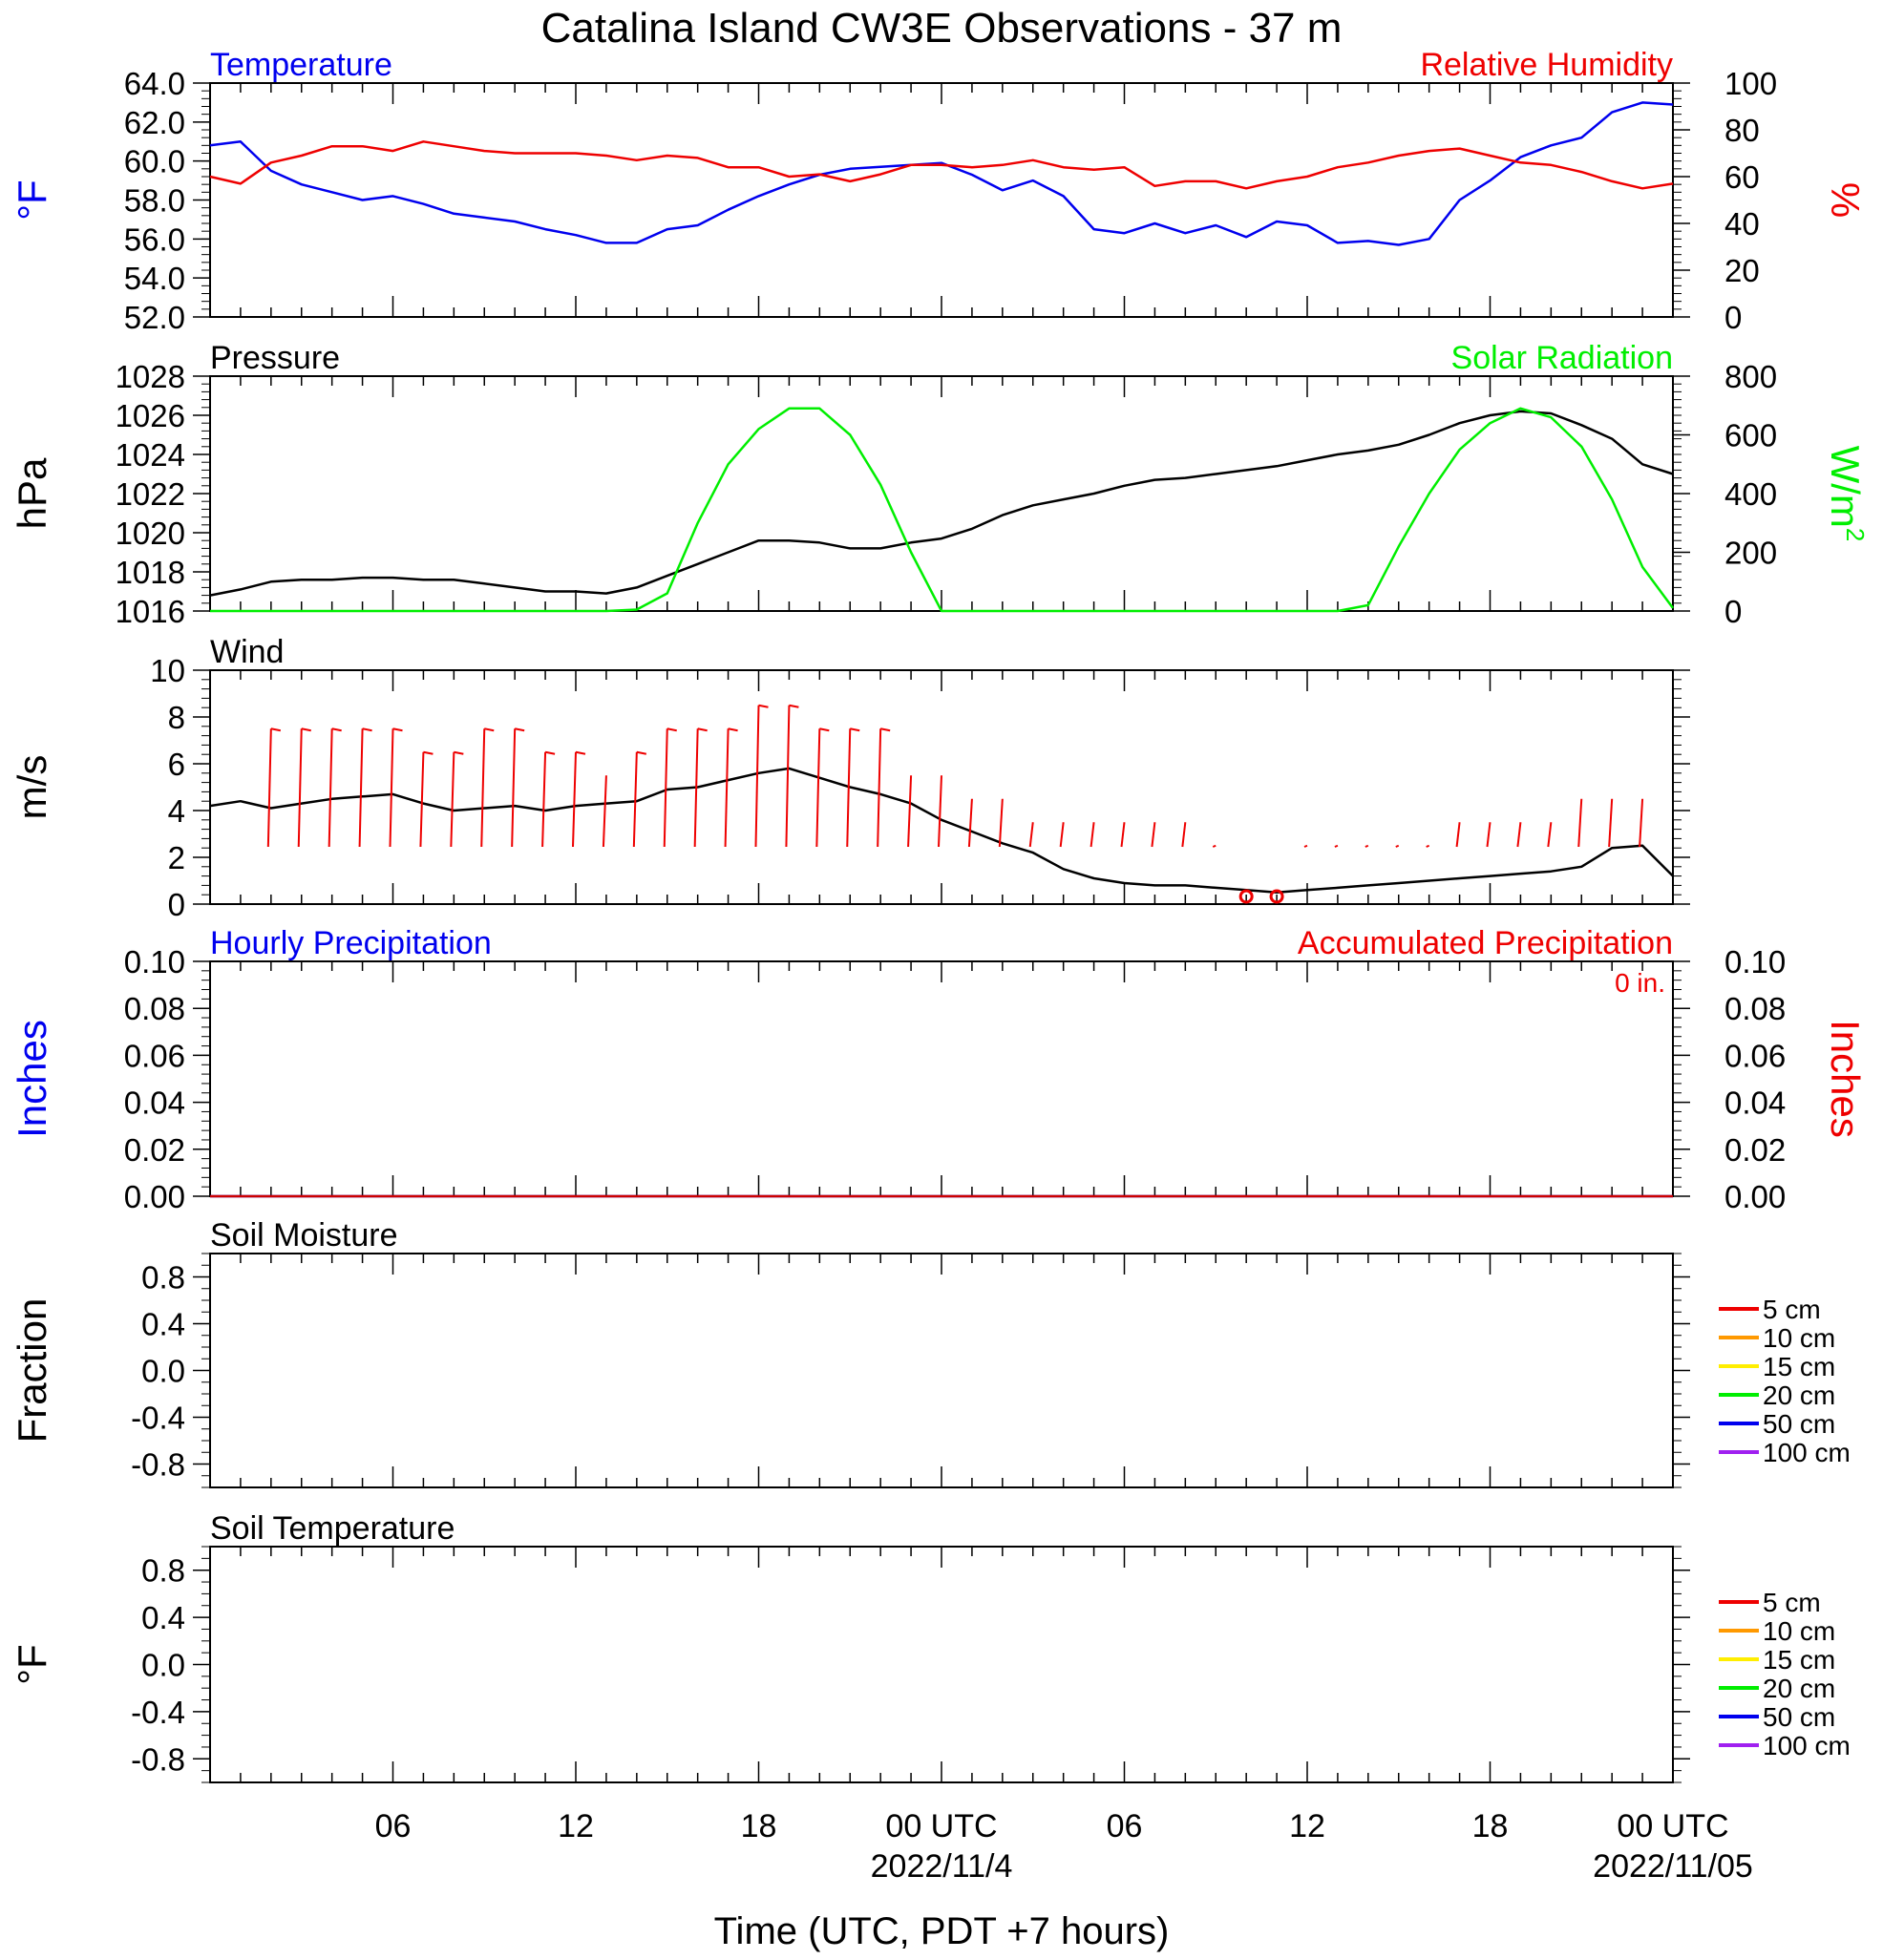  I want to click on panel-title-left: Wind, so click(247, 652).